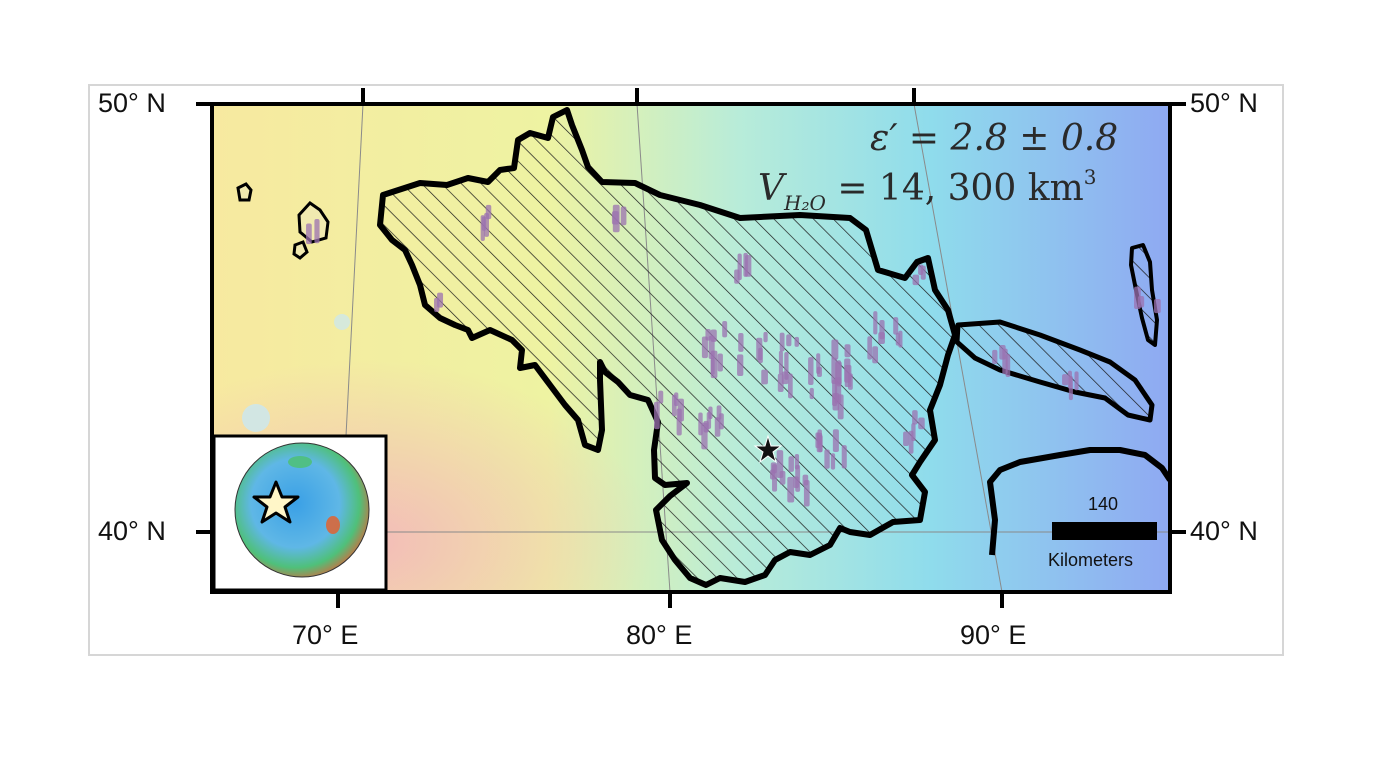 Image resolution: width=1380 pixels, height=775 pixels. Describe the element at coordinates (1104, 531) in the screenshot. I see `scale-bar` at that location.